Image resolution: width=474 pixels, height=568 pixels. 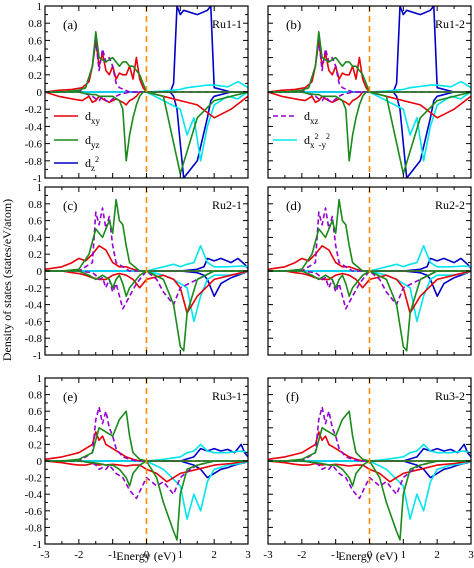 What do you see at coordinates (7, 280) in the screenshot?
I see `y-axis-label: Density of states (states/eV/atom)` at bounding box center [7, 280].